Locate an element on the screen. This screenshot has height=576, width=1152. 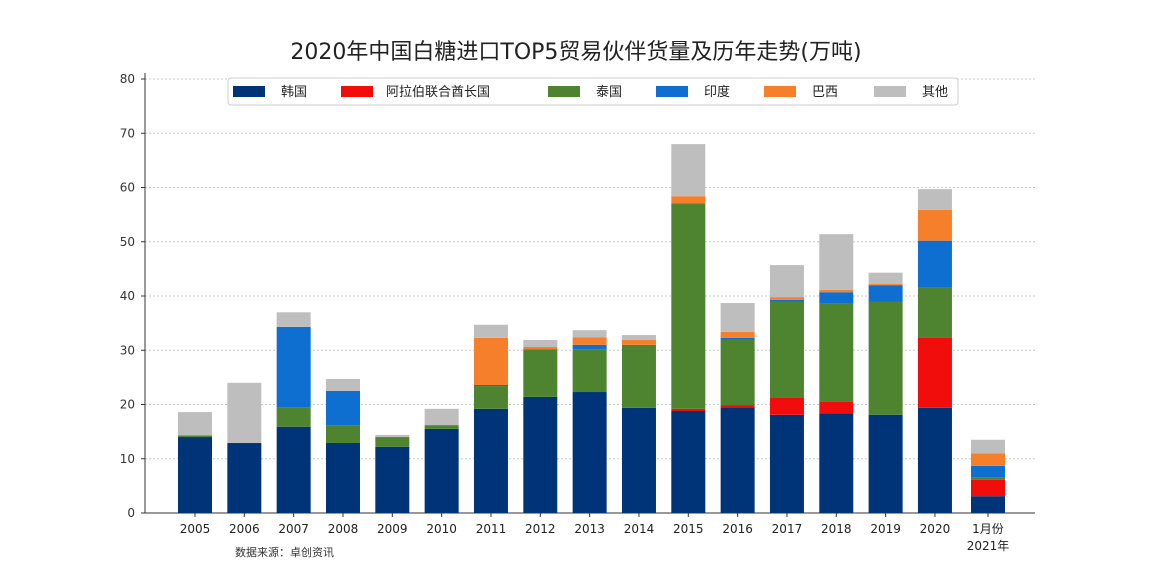
bar-segment-15-泰国 is located at coordinates (934, 312).